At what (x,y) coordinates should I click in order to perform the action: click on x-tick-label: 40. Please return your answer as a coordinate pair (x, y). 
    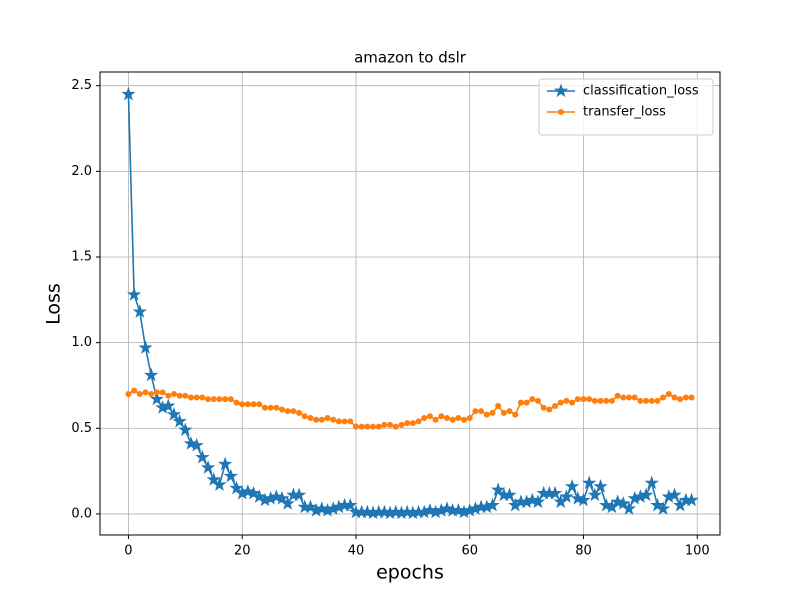
    Looking at the image, I should click on (356, 551).